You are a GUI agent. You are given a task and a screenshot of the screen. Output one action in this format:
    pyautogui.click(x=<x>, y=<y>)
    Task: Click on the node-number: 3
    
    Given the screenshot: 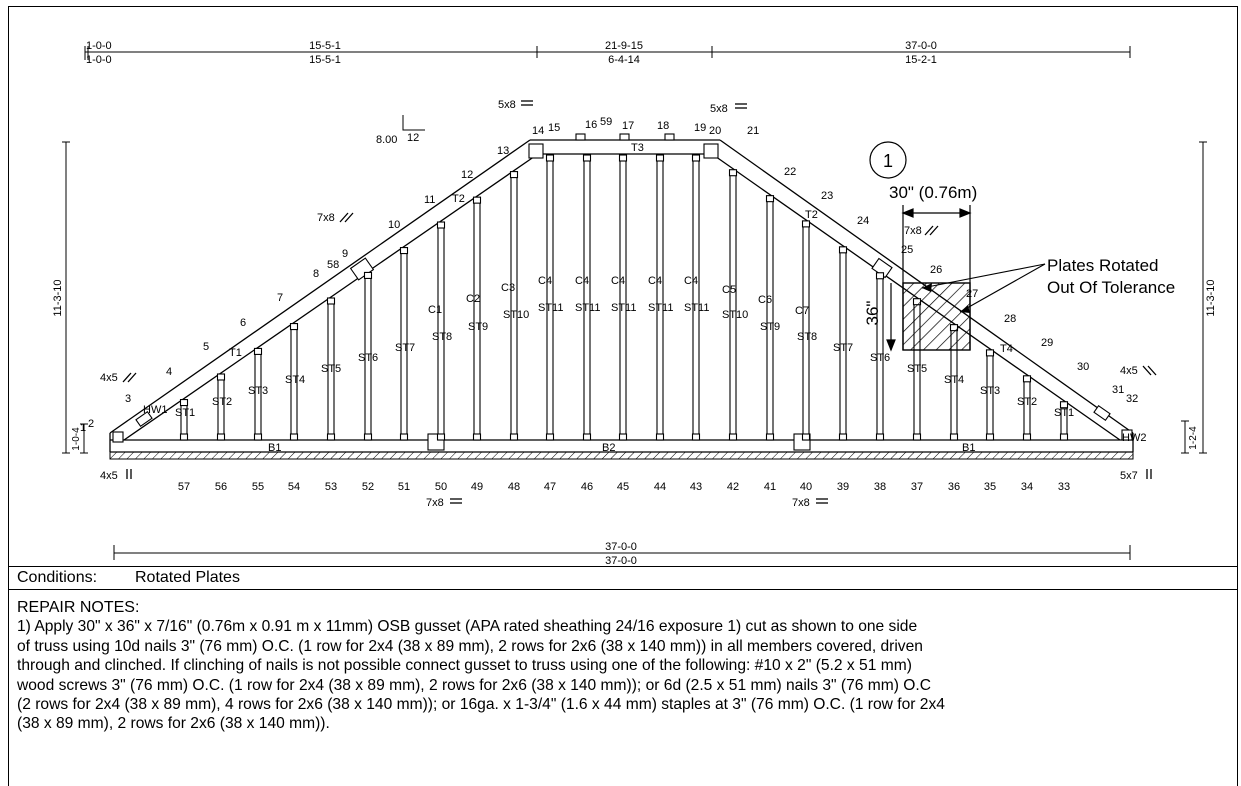 What is the action you would take?
    pyautogui.click(x=128, y=399)
    